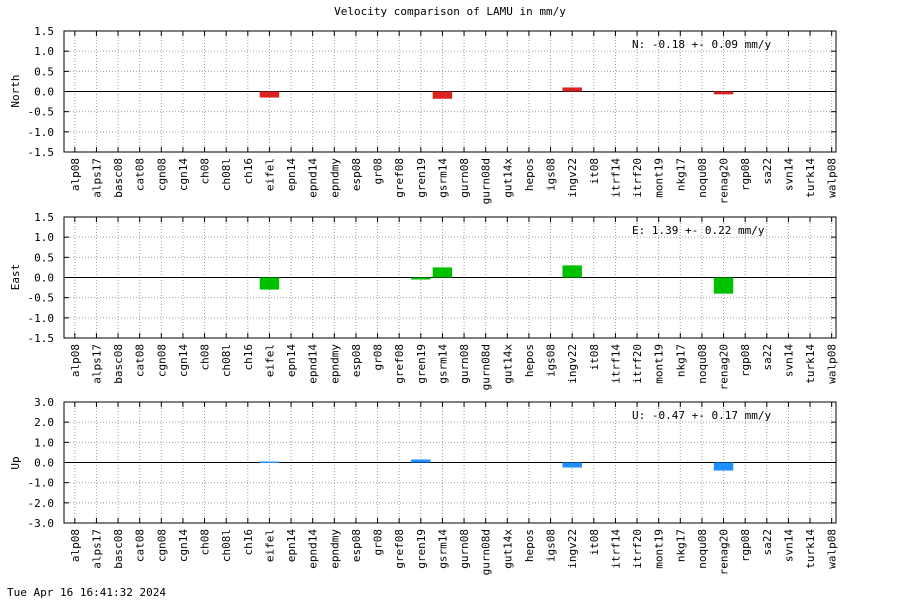 This screenshot has width=900, height=600. I want to click on x-tick-label: renag20, so click(724, 367).